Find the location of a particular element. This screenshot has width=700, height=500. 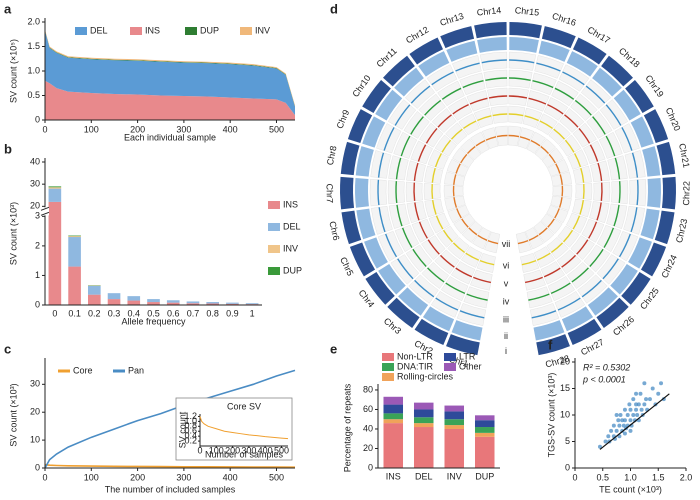

x-tick-label: 0.8 is located at coordinates (212, 313).